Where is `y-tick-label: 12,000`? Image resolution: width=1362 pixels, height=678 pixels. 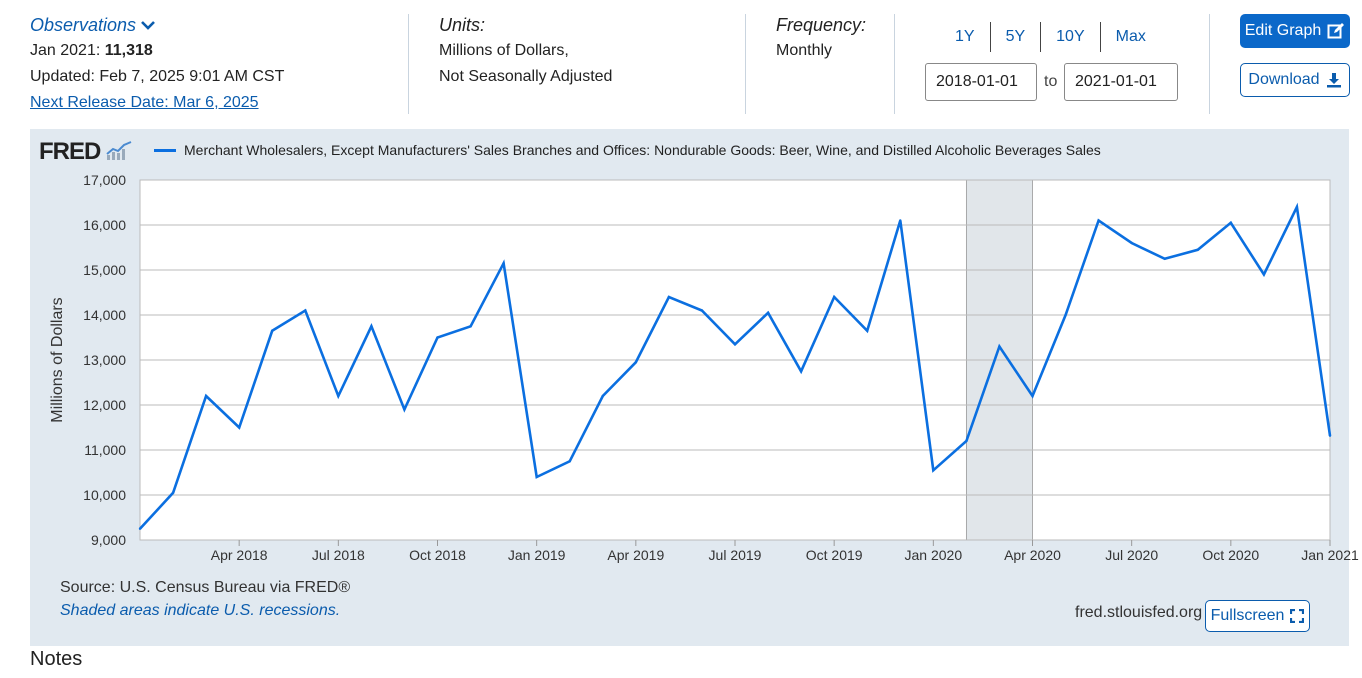
y-tick-label: 12,000 is located at coordinates (104, 405).